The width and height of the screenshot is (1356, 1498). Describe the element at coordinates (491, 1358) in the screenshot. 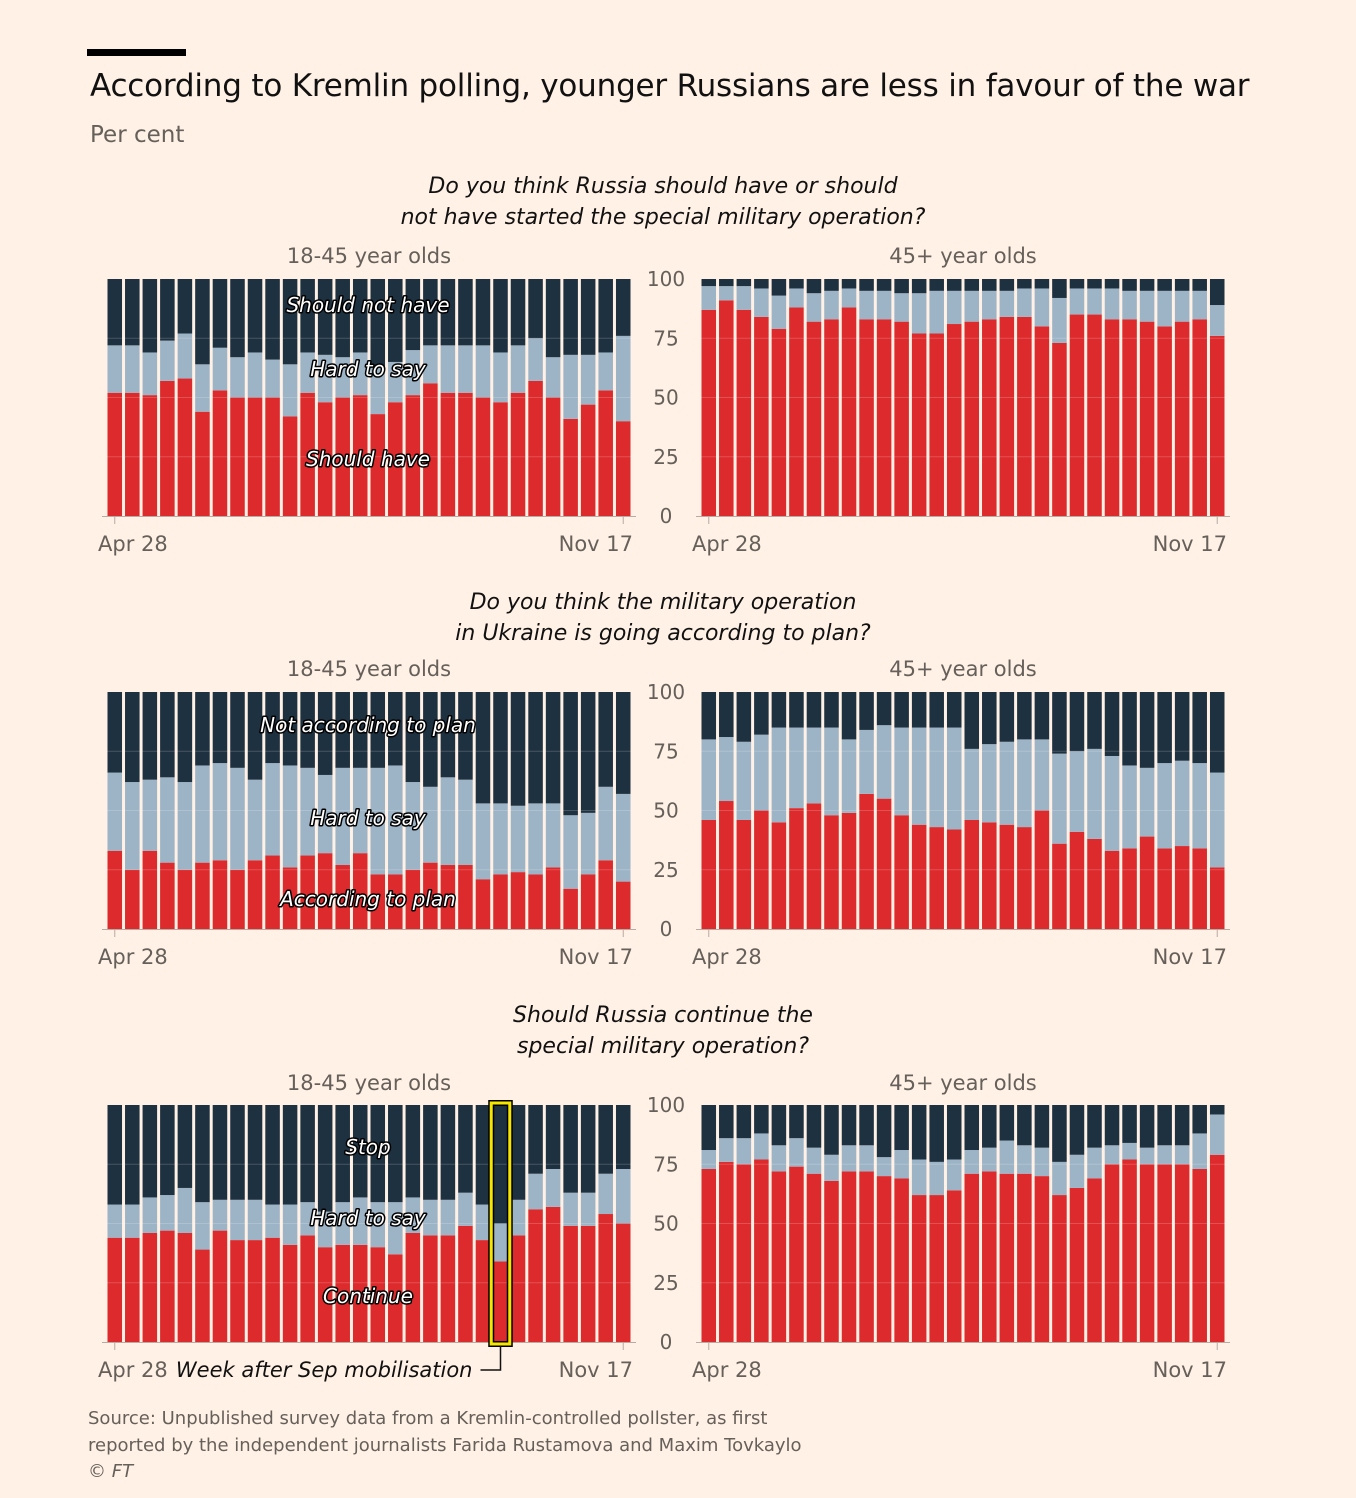

I see `annotation-leader` at that location.